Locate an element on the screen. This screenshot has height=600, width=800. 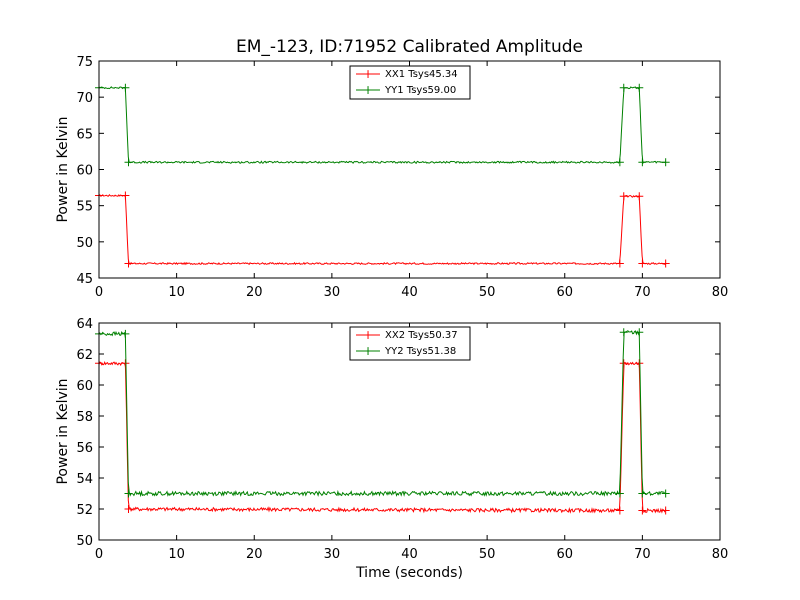
y-tick-label: 58 is located at coordinates (84, 417).